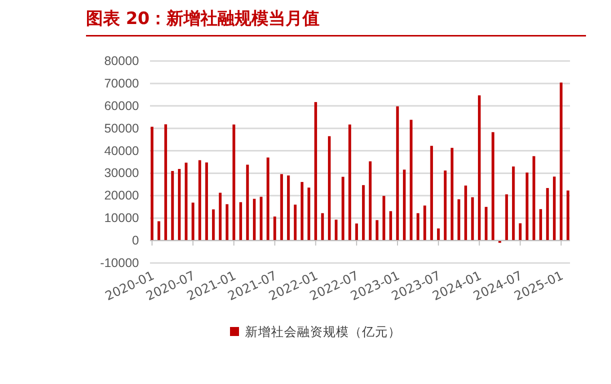 This screenshot has height=384, width=611. Describe the element at coordinates (136, 241) in the screenshot. I see `y-tick-label: 0` at that location.